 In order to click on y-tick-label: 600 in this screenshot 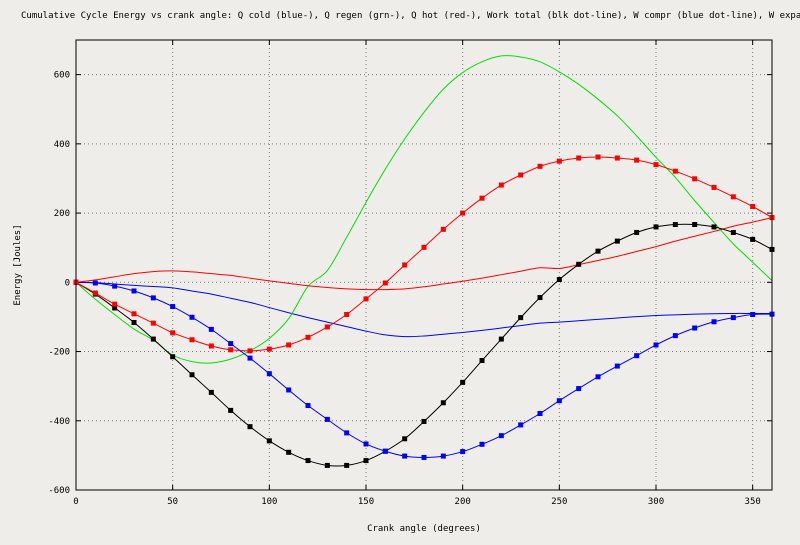, I will do `click(62, 76)`.